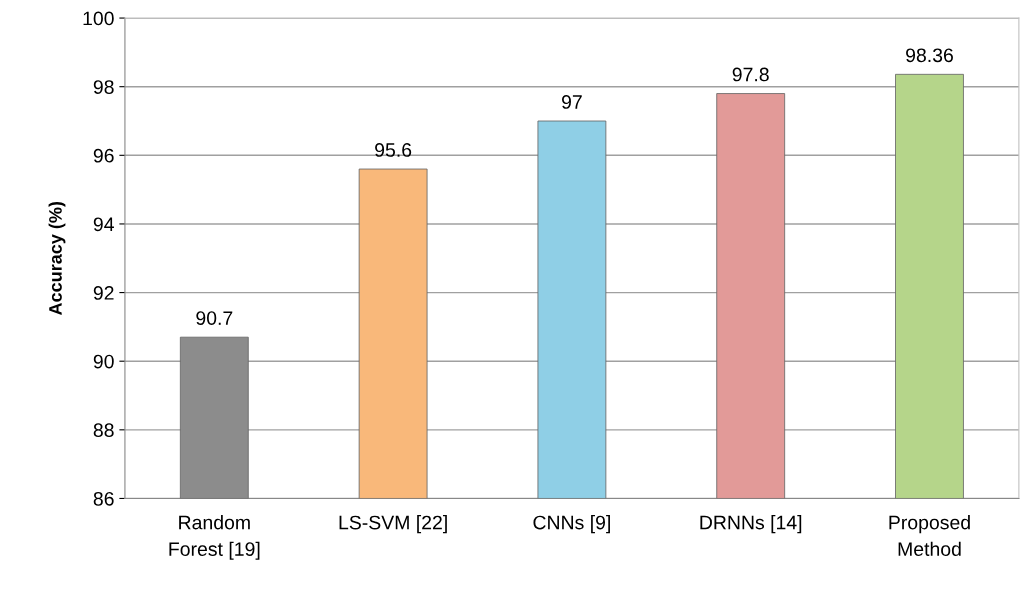 This screenshot has height=602, width=1024. What do you see at coordinates (214, 537) in the screenshot?
I see `x-tick-label: Random Forest [19]` at bounding box center [214, 537].